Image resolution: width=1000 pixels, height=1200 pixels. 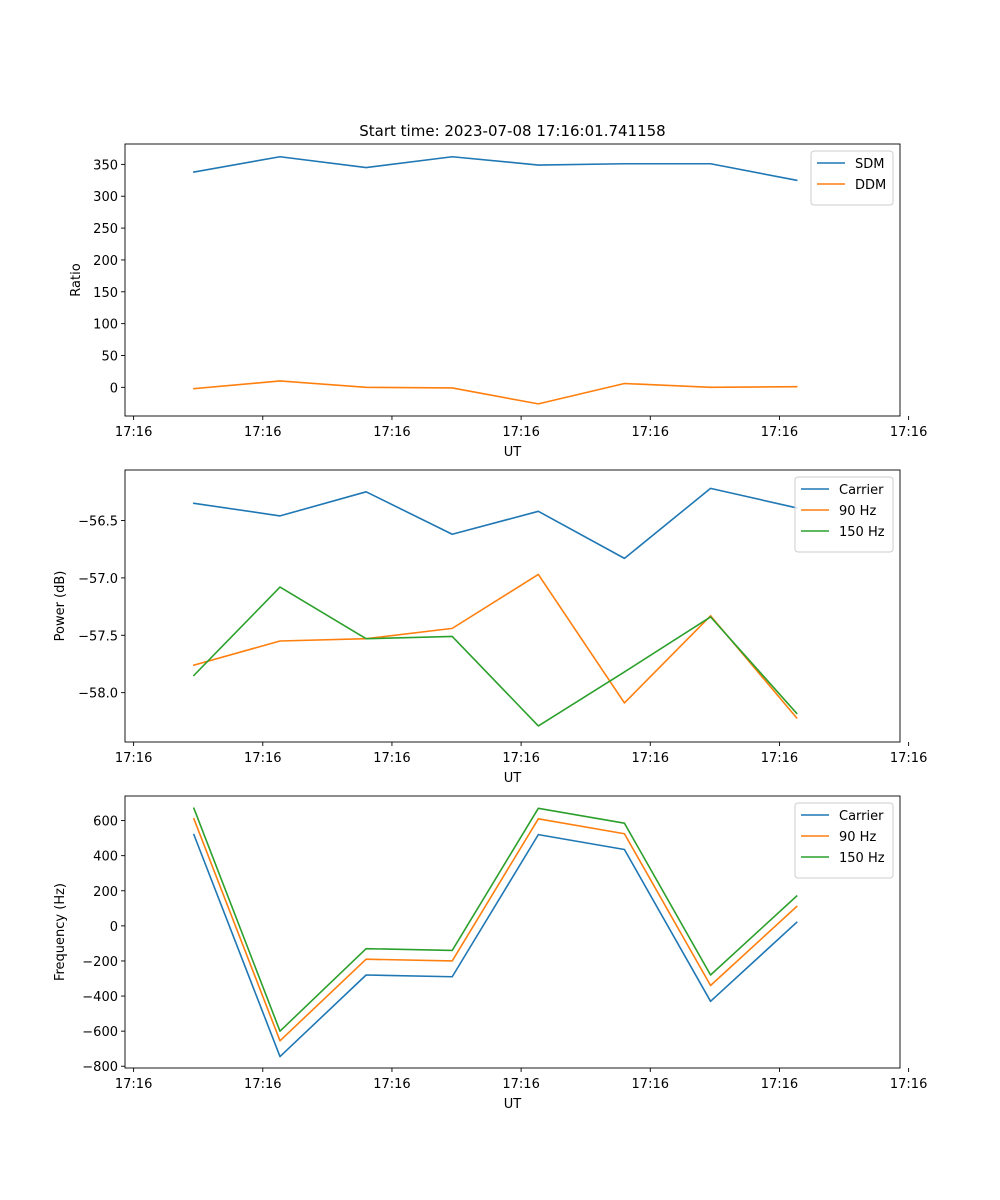 What do you see at coordinates (105, 857) in the screenshot?
I see `y-tick-label: 400` at bounding box center [105, 857].